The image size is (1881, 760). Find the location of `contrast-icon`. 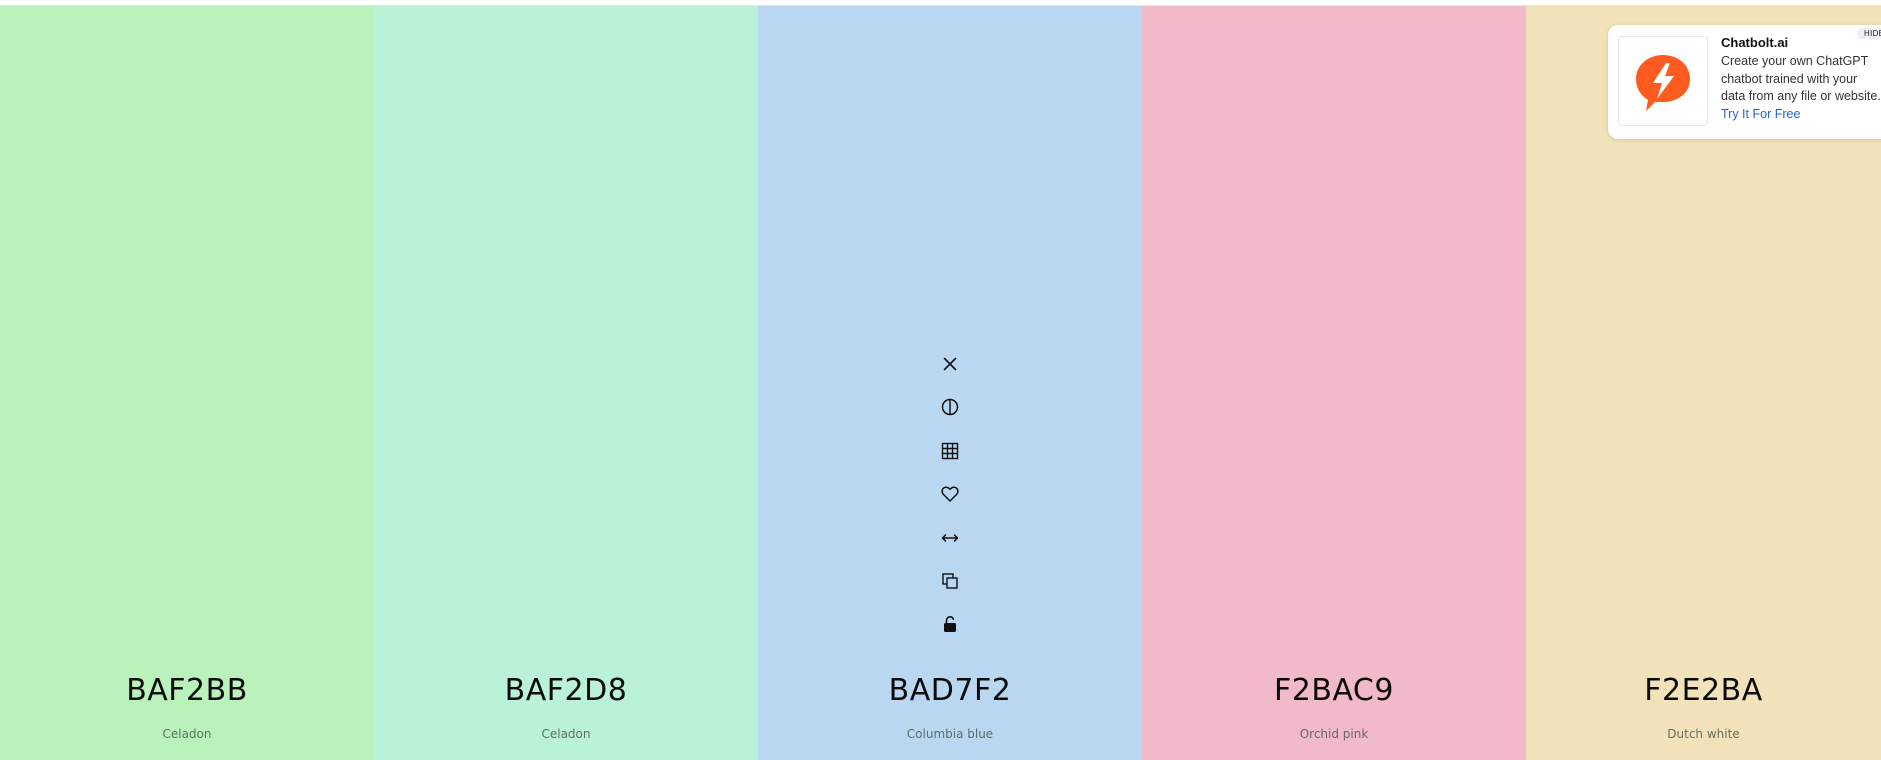

contrast-icon is located at coordinates (950, 407).